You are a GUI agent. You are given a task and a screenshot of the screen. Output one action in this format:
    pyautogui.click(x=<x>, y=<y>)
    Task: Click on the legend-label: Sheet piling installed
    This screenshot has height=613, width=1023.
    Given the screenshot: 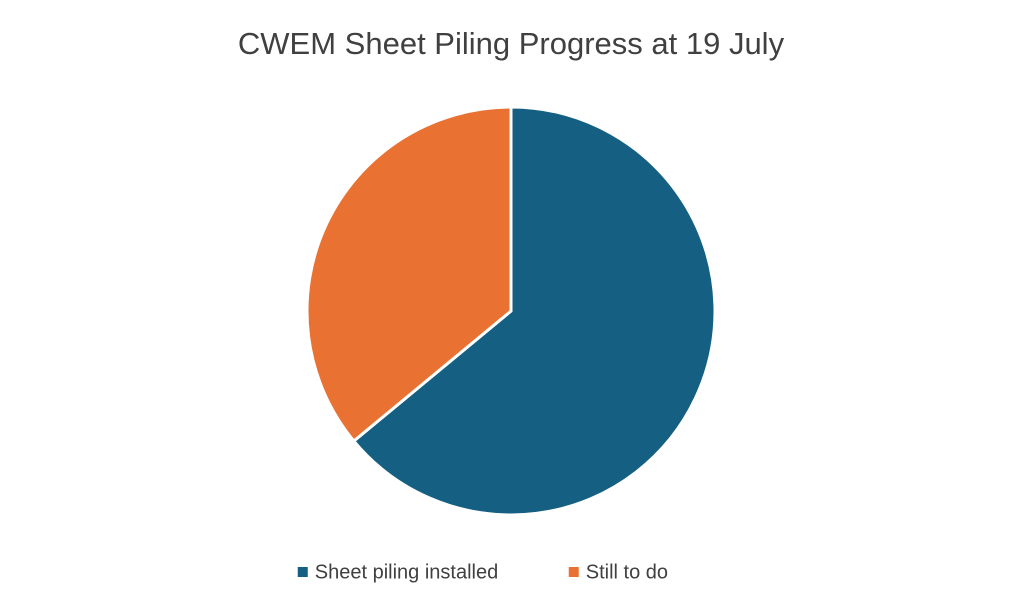 What is the action you would take?
    pyautogui.click(x=406, y=572)
    